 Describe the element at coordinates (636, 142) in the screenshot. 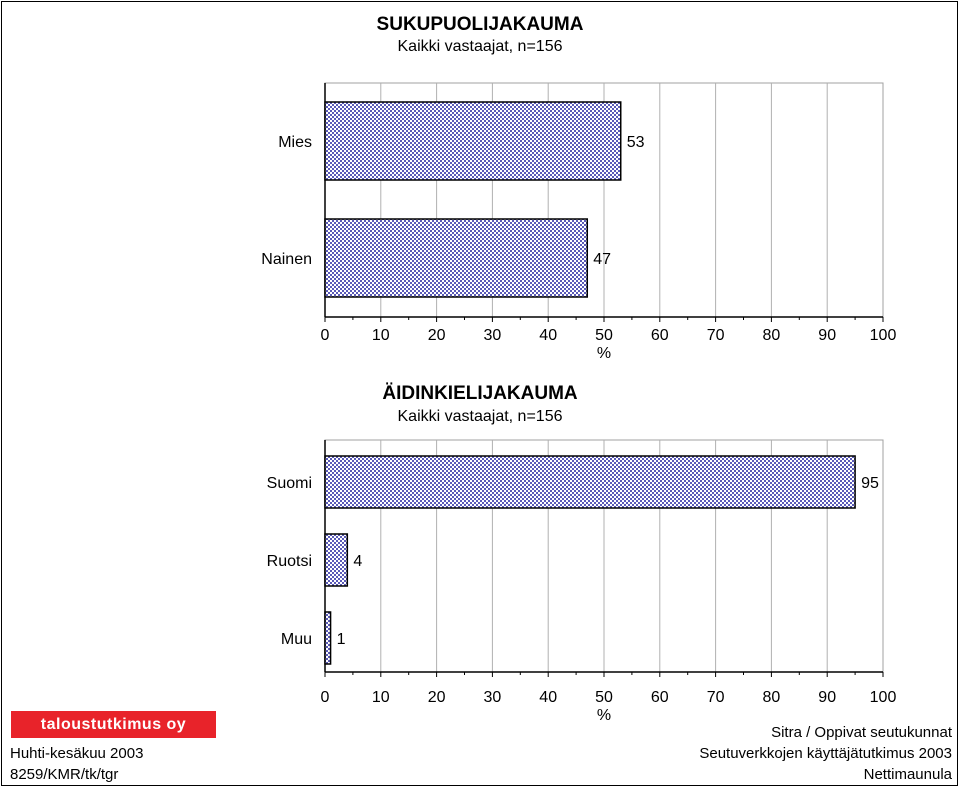

I see `data-label: 53` at that location.